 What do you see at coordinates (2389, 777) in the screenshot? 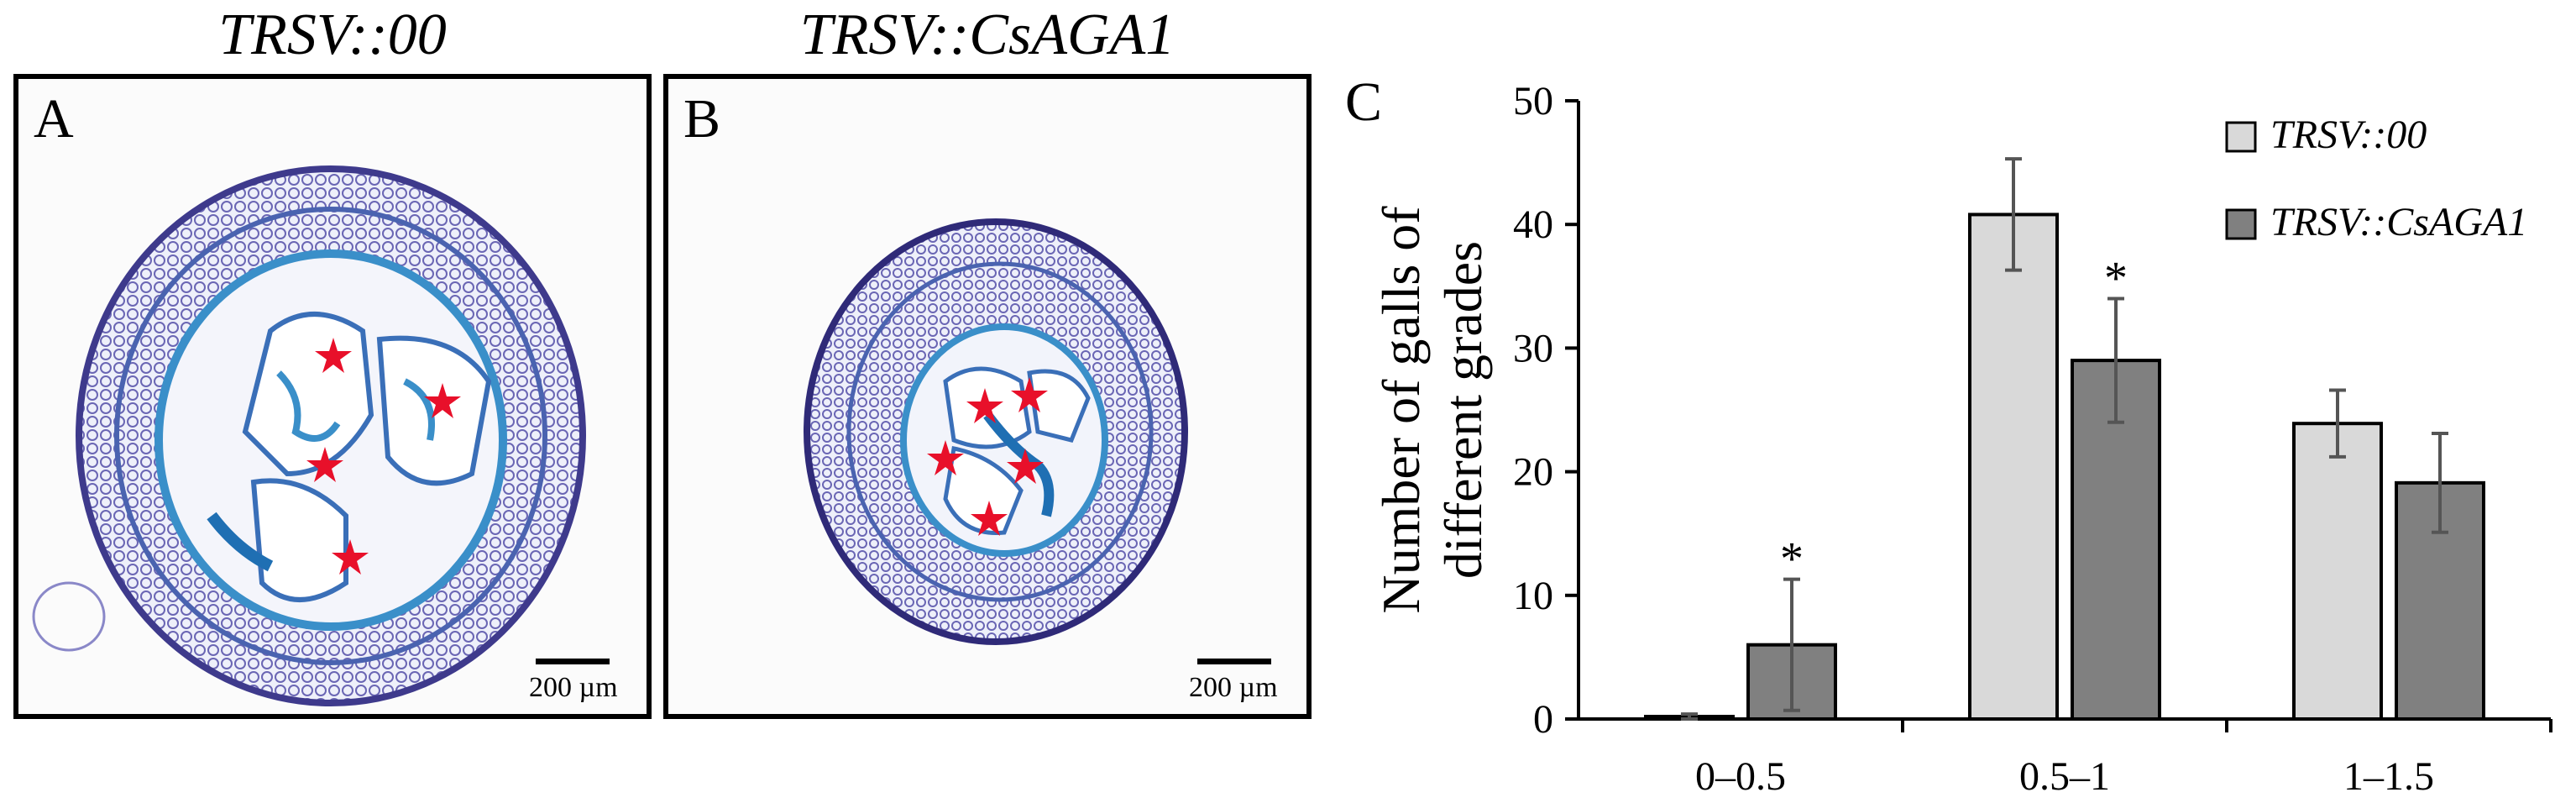
I see `x-tick-label: 1–1.5` at bounding box center [2389, 777].